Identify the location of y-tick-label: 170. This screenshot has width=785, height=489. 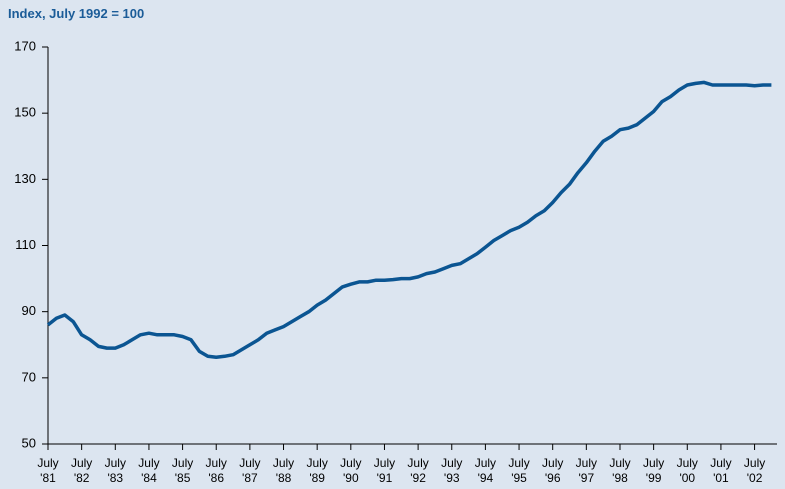
(25, 45).